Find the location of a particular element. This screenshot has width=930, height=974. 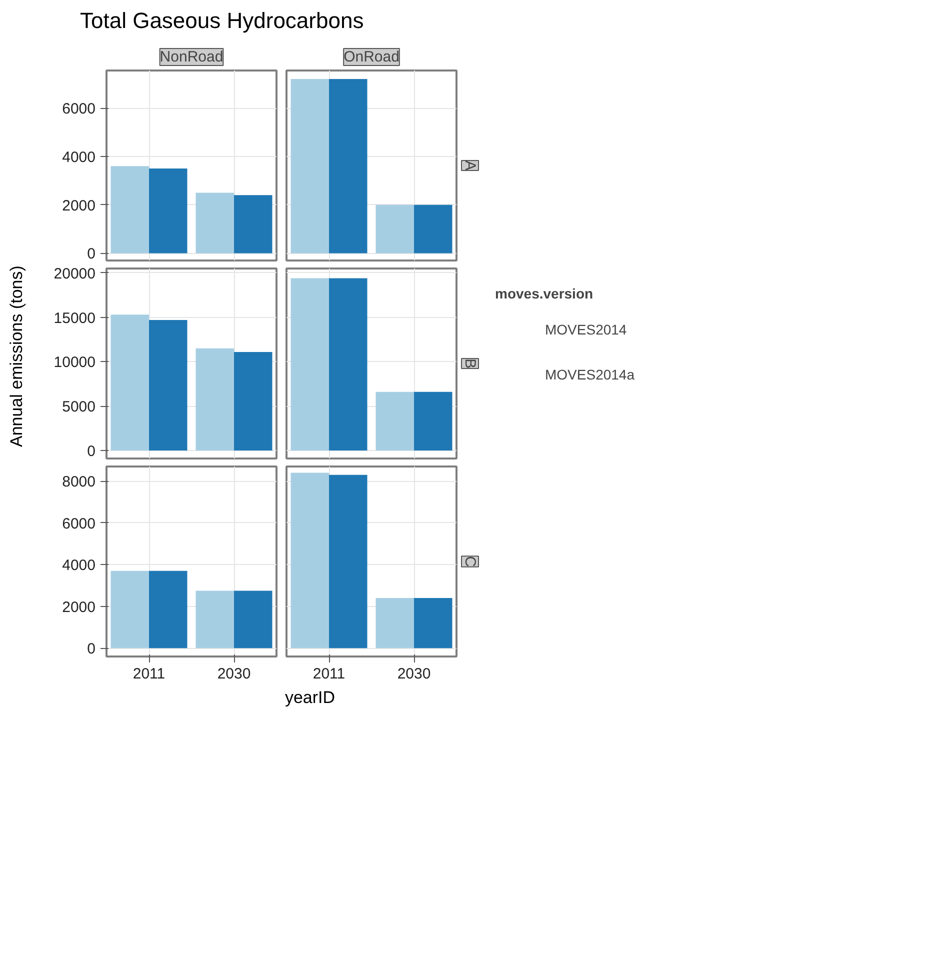

legend-title: moves.version is located at coordinates (544, 294).